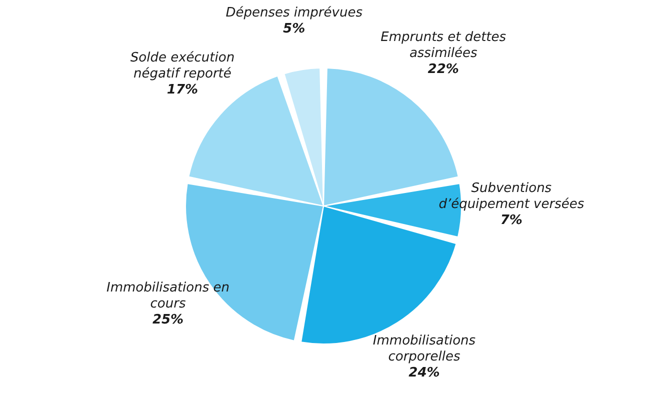 The image size is (647, 412). I want to click on data-label: 5%, so click(294, 28).